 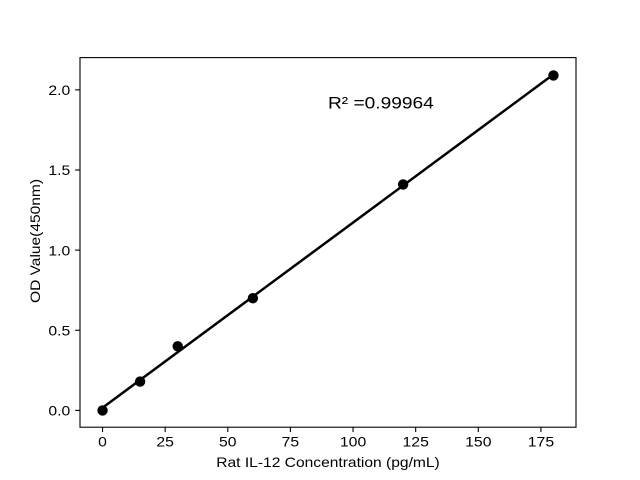 What do you see at coordinates (59, 411) in the screenshot?
I see `svg-text: 0.0` at bounding box center [59, 411].